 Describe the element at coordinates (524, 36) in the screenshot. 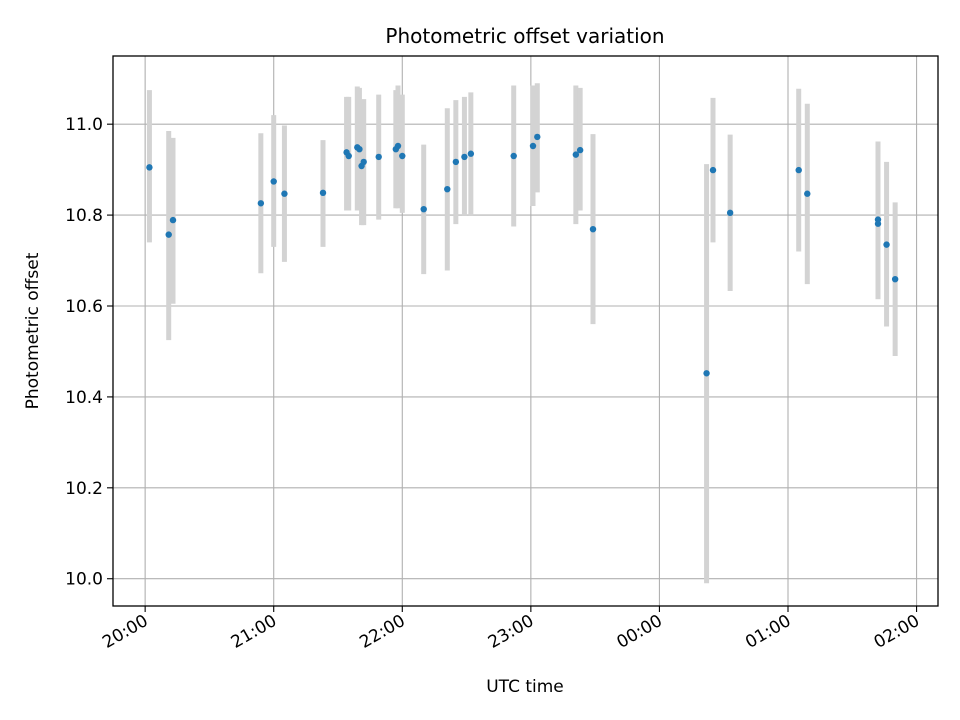

I see `chart-title: Photometric offset variation` at that location.